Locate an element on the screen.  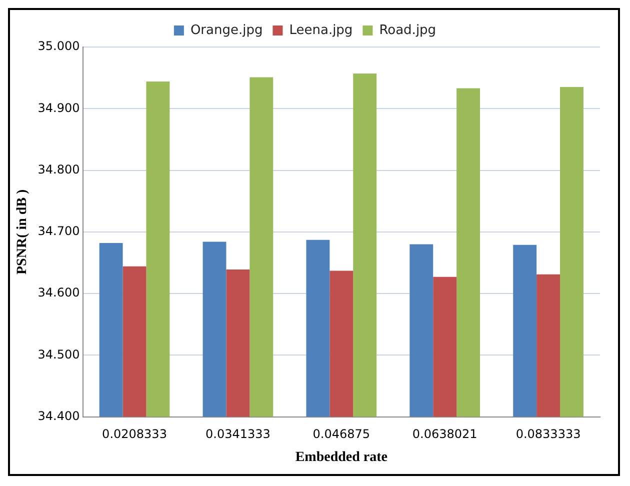
legend-label: Road.jpg is located at coordinates (407, 30).